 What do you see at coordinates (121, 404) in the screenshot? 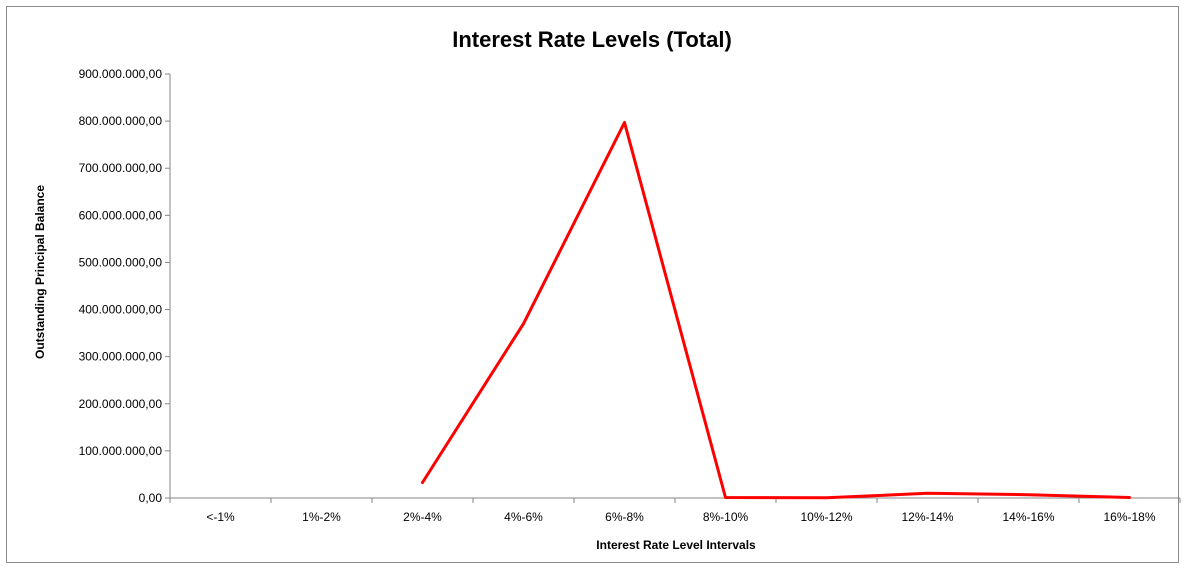
I see `y-tick-label: 200.000.000,00` at bounding box center [121, 404].